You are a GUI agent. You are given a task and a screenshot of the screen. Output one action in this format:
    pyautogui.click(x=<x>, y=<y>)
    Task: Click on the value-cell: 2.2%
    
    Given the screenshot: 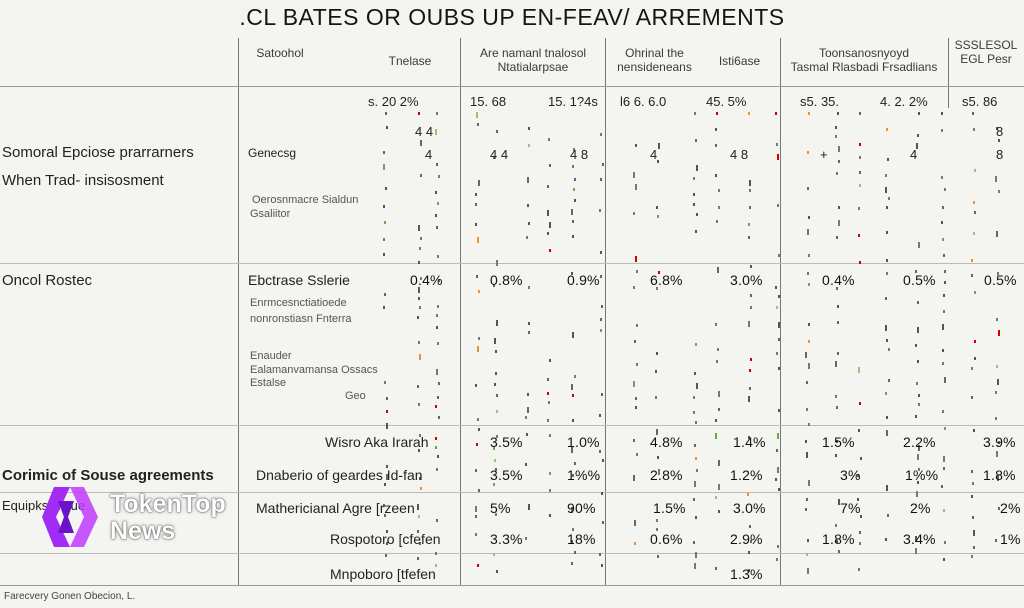 What is the action you would take?
    pyautogui.click(x=919, y=442)
    